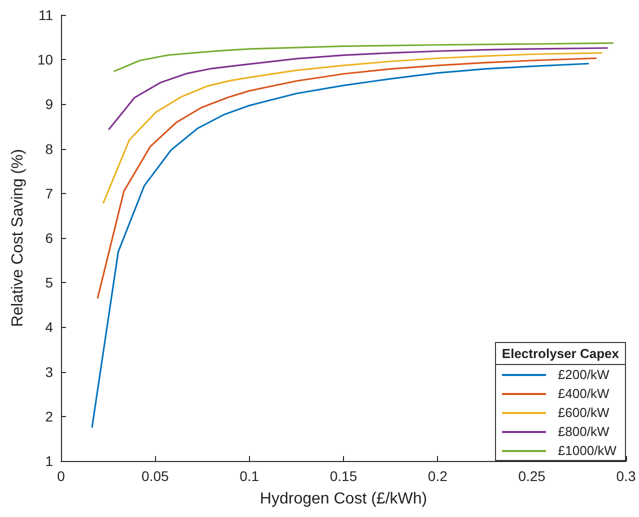 This screenshot has height=517, width=639. I want to click on y-tick-label: 6, so click(49, 238).